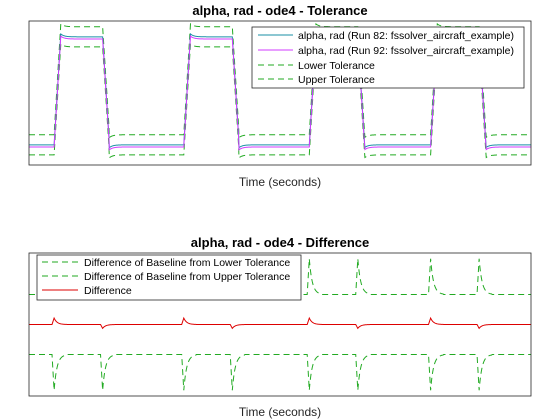  I want to click on tolerance-plot-xlabel: Time (seconds), so click(280, 182).